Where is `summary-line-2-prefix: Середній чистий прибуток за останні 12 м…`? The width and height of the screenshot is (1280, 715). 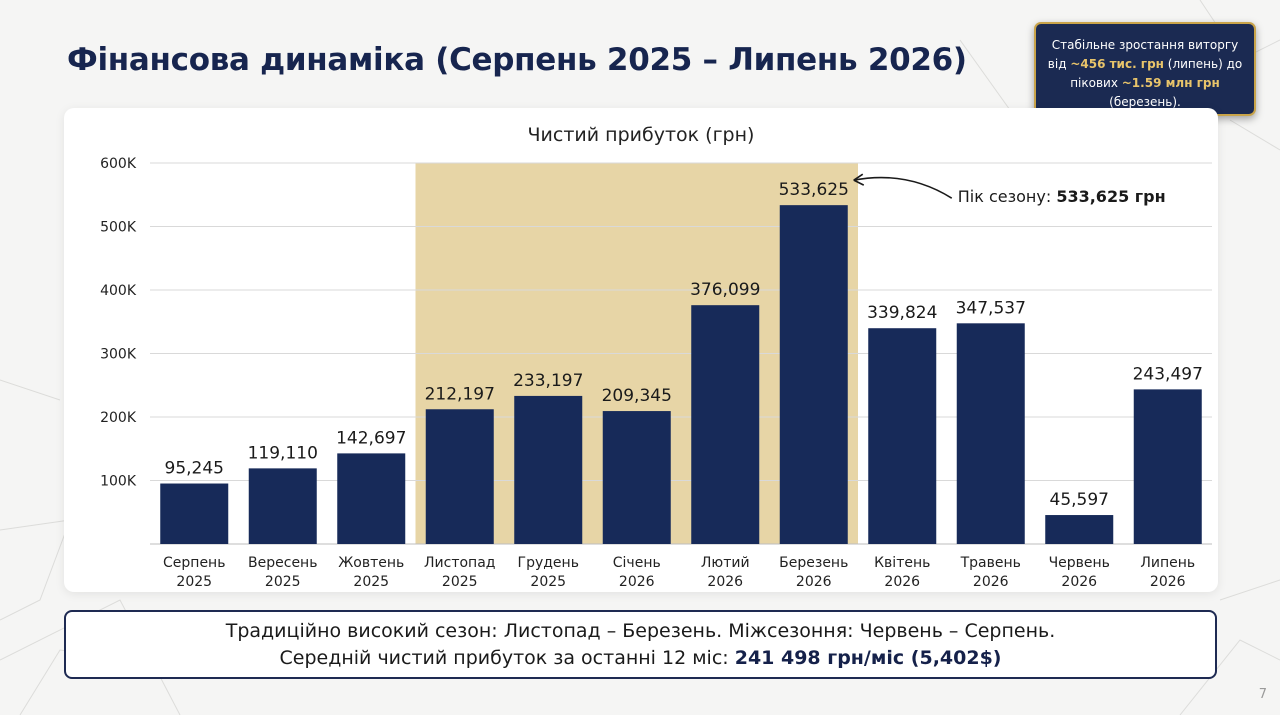 summary-line-2-prefix: Середній чистий прибуток за останні 12 м… is located at coordinates (507, 658).